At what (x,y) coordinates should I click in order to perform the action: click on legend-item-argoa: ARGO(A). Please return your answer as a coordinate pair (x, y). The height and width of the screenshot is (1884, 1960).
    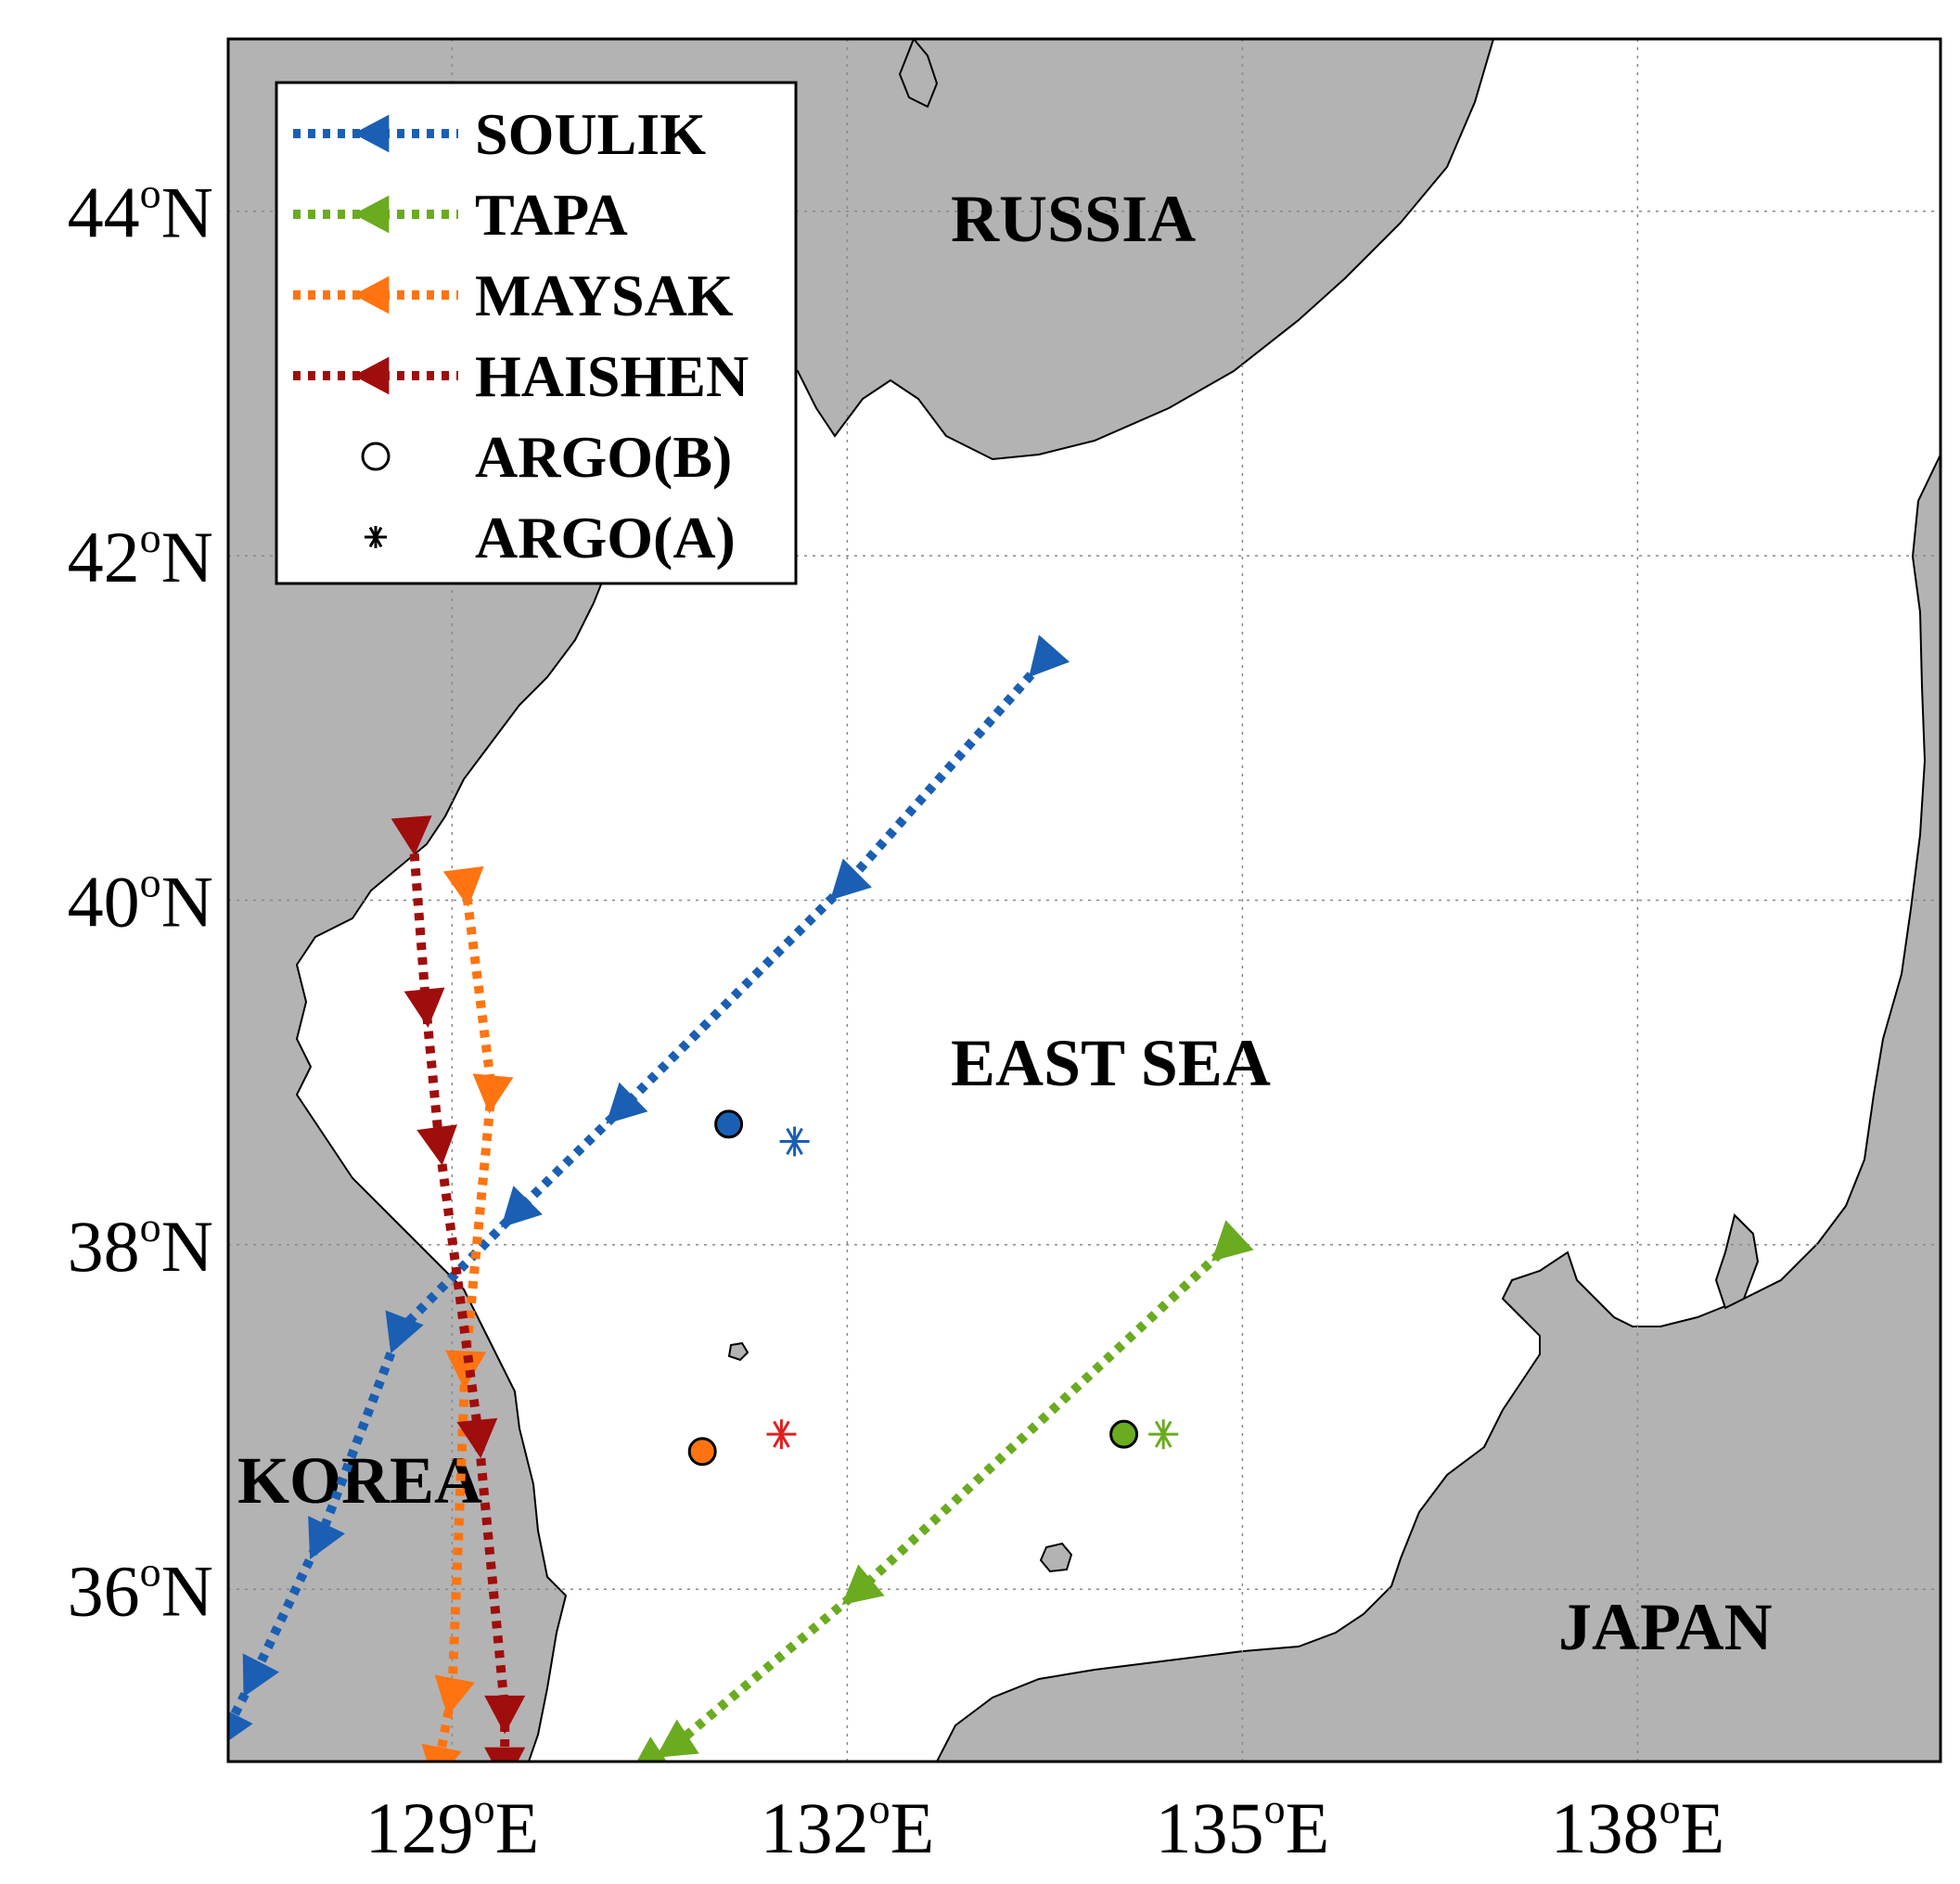
    Looking at the image, I should click on (551, 538).